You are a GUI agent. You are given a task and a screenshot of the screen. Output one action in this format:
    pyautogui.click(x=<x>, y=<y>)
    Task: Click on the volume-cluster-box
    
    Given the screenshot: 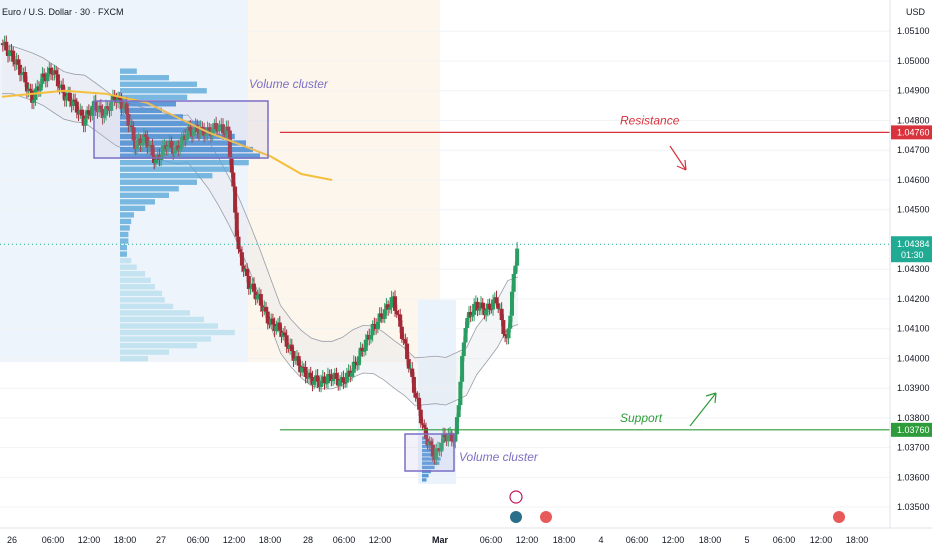 What is the action you would take?
    pyautogui.click(x=181, y=129)
    